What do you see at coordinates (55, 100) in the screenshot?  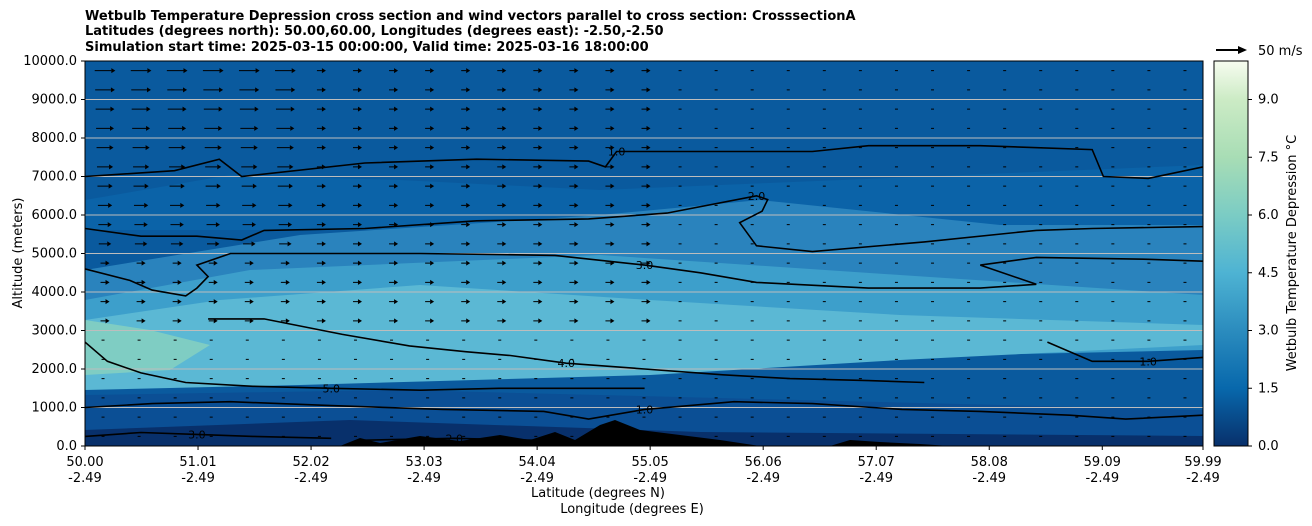 I see `y-tick-label: 9000.0` at bounding box center [55, 100].